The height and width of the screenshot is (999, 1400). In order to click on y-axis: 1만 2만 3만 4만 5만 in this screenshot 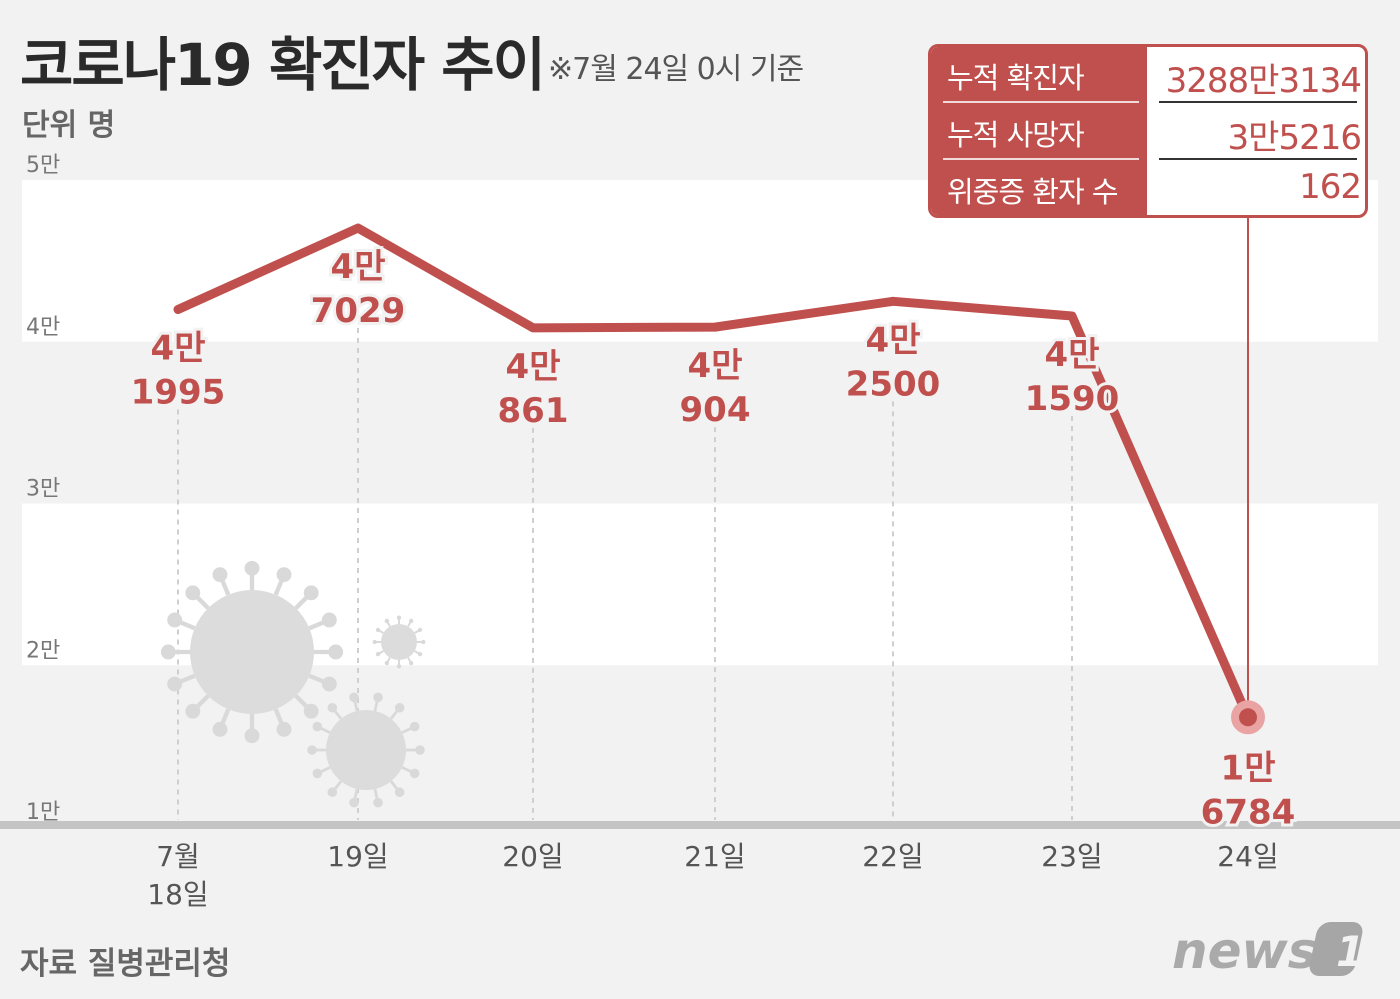, I will do `click(43, 489)`.